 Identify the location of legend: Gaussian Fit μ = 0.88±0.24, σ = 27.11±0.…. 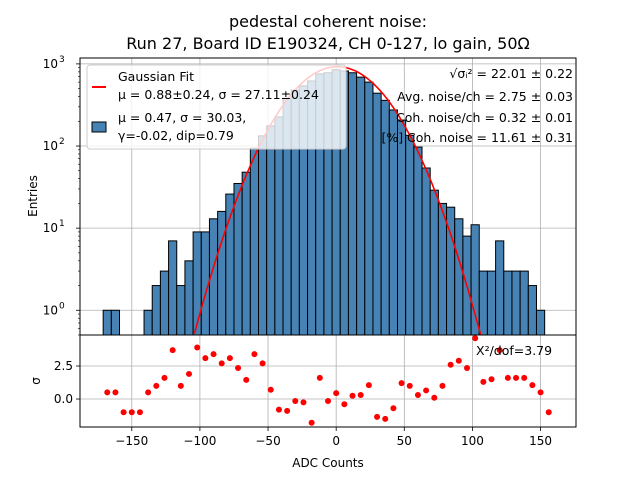
(216, 107).